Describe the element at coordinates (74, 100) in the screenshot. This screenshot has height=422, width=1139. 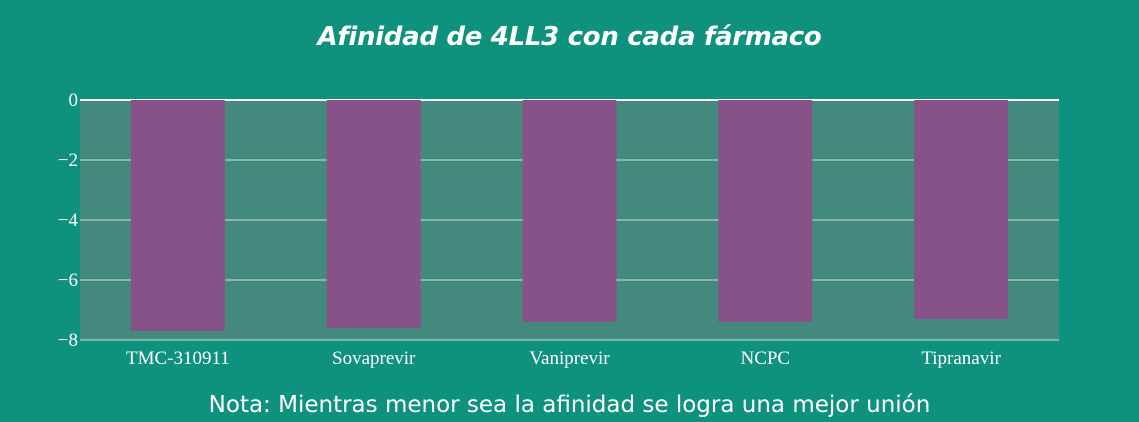
I see `y-tick-label: 0` at that location.